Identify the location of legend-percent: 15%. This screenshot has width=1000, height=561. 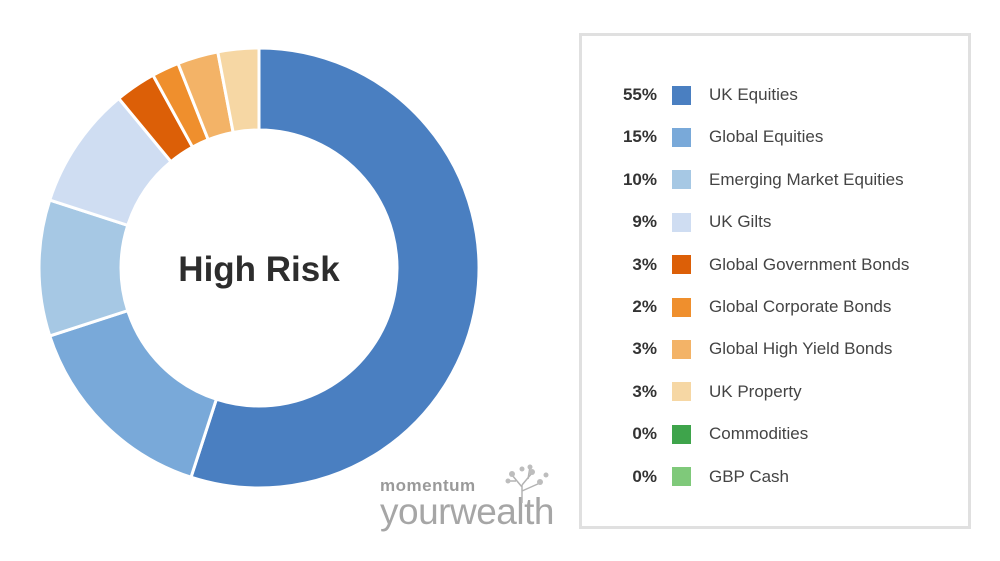
(639, 137).